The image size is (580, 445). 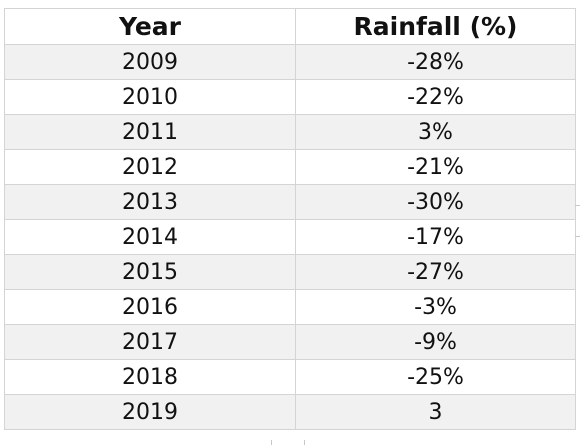 I want to click on table-row: 2014 -17%, so click(x=290, y=237).